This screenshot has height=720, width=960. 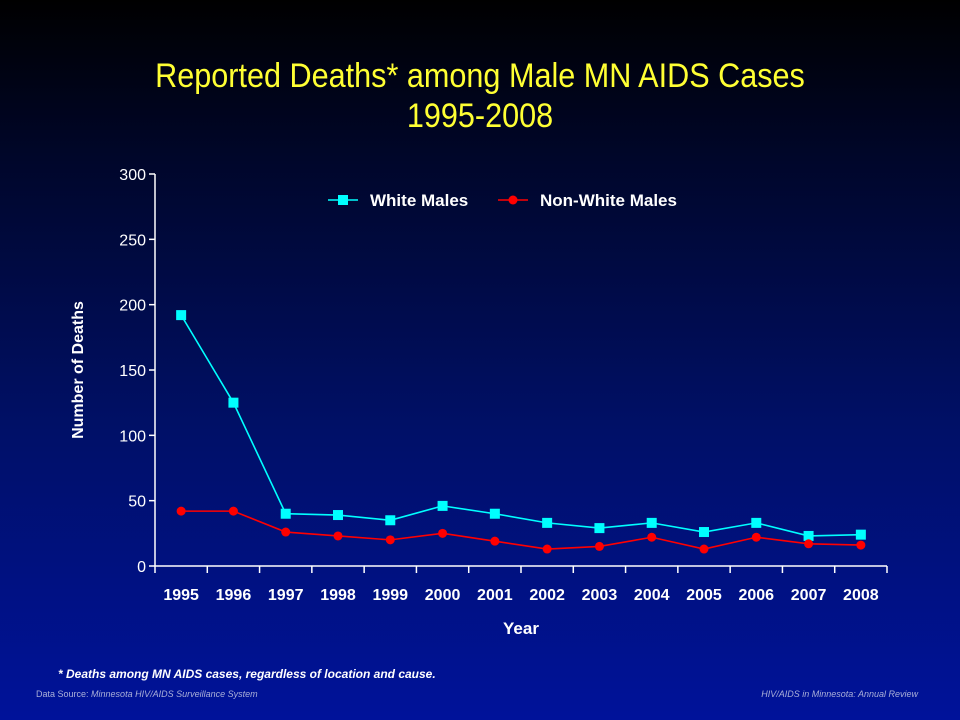 What do you see at coordinates (495, 595) in the screenshot?
I see `x-tick-label: 2001` at bounding box center [495, 595].